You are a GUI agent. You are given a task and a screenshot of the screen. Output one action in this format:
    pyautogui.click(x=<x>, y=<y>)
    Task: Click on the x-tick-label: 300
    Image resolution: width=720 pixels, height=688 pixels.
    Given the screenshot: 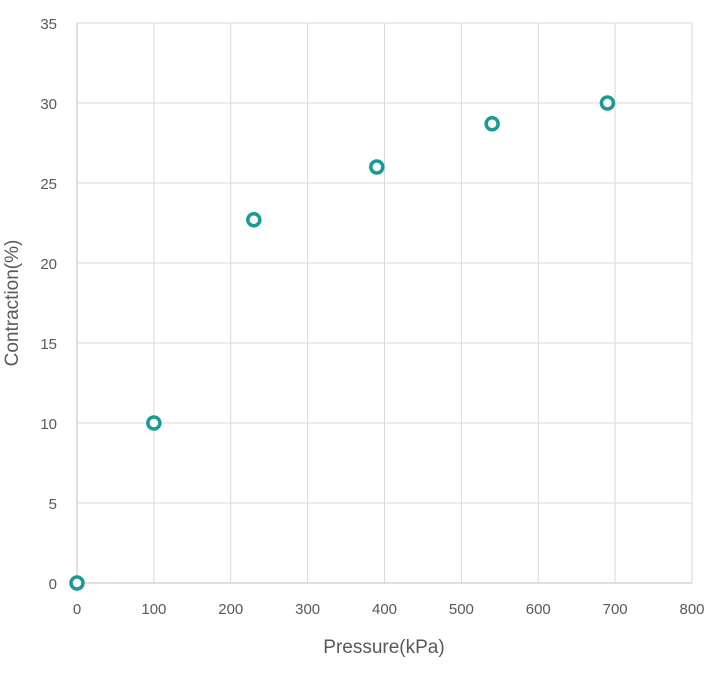 What is the action you would take?
    pyautogui.click(x=307, y=609)
    